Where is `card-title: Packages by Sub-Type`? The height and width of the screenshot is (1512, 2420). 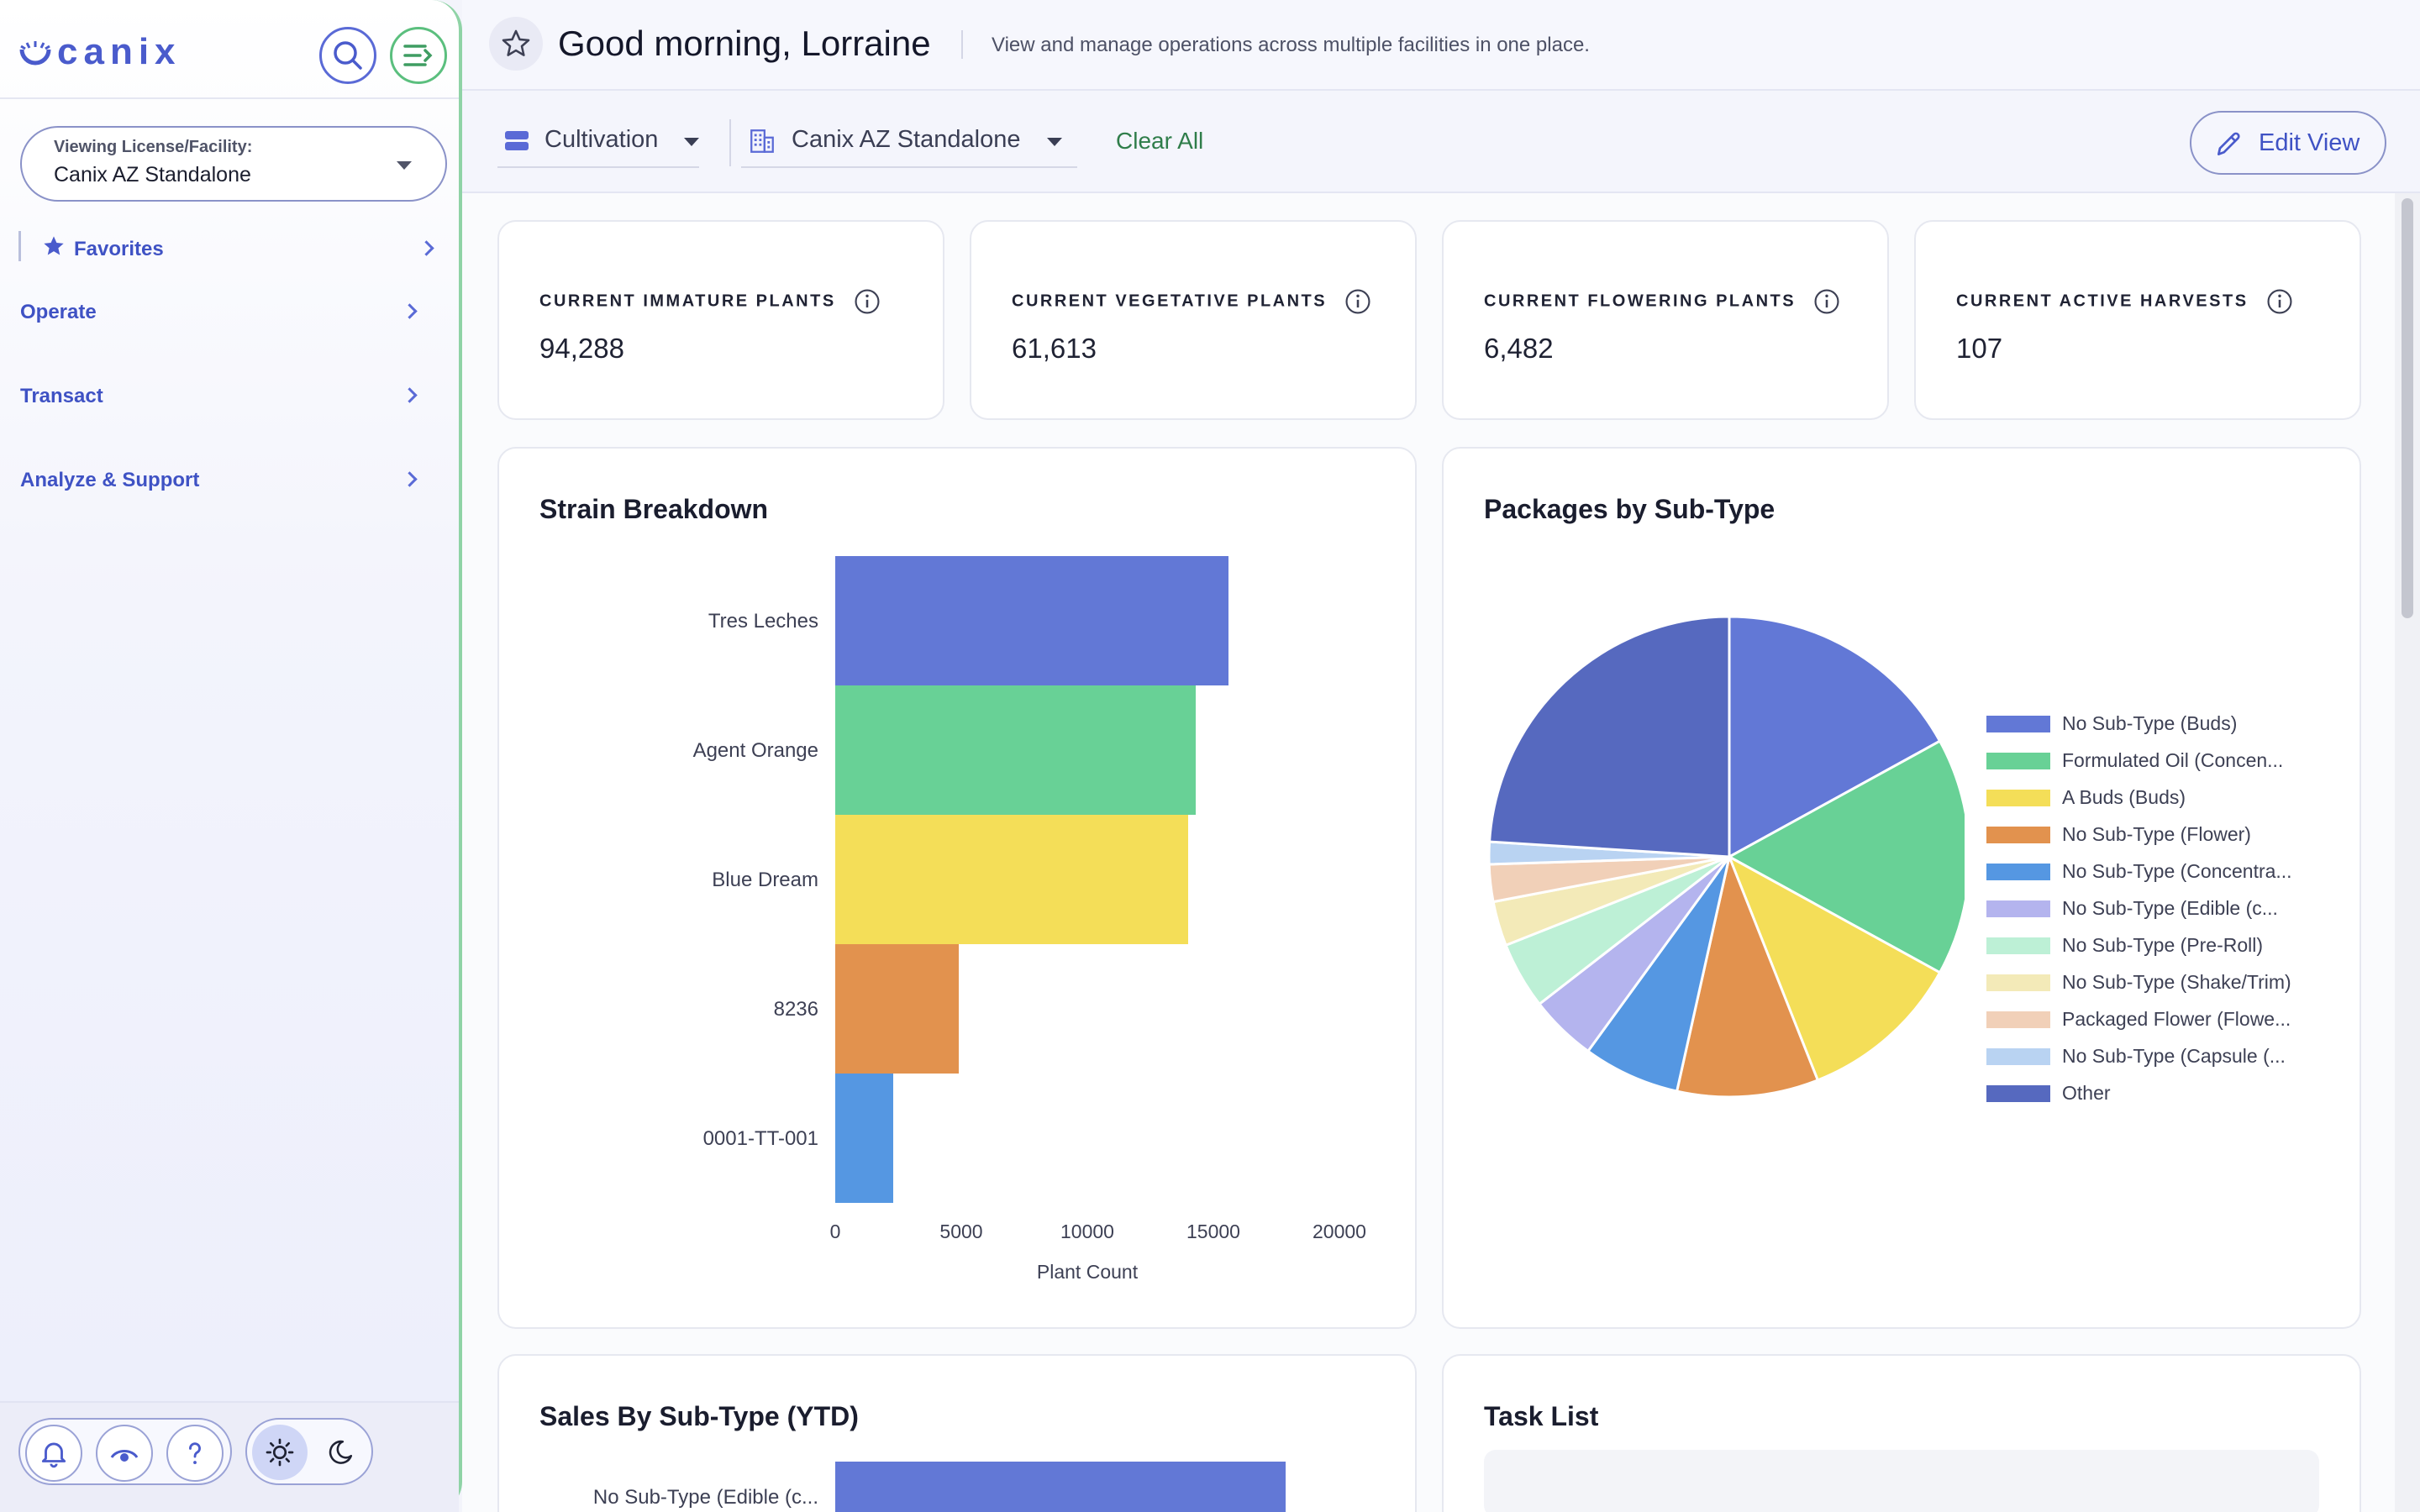
card-title: Packages by Sub-Type is located at coordinates (1630, 509).